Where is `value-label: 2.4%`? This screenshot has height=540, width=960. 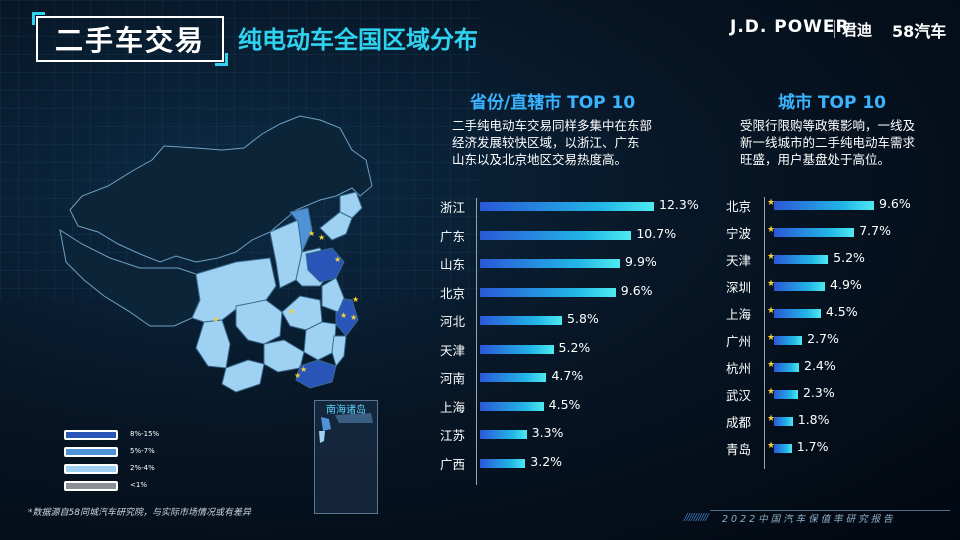
value-label: 2.4% is located at coordinates (820, 365).